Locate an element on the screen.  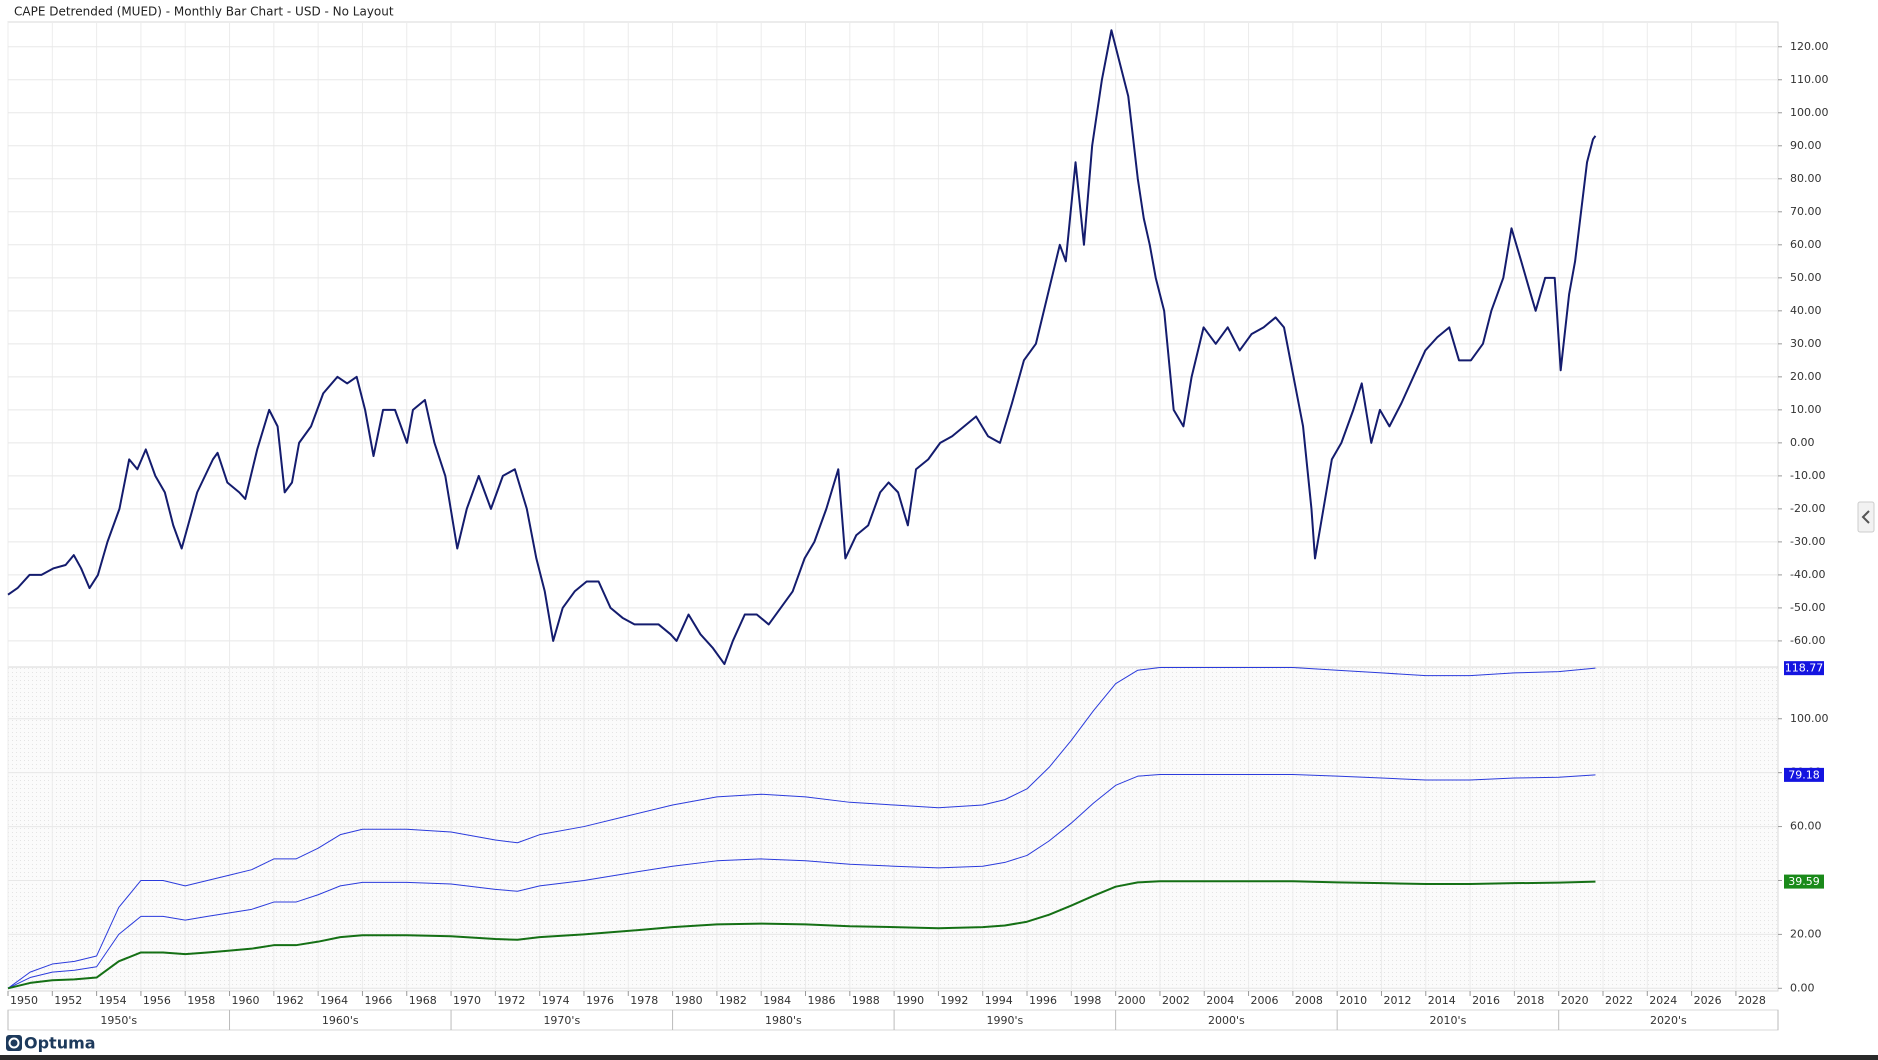
x-tick-label: 1978 is located at coordinates (644, 1000).